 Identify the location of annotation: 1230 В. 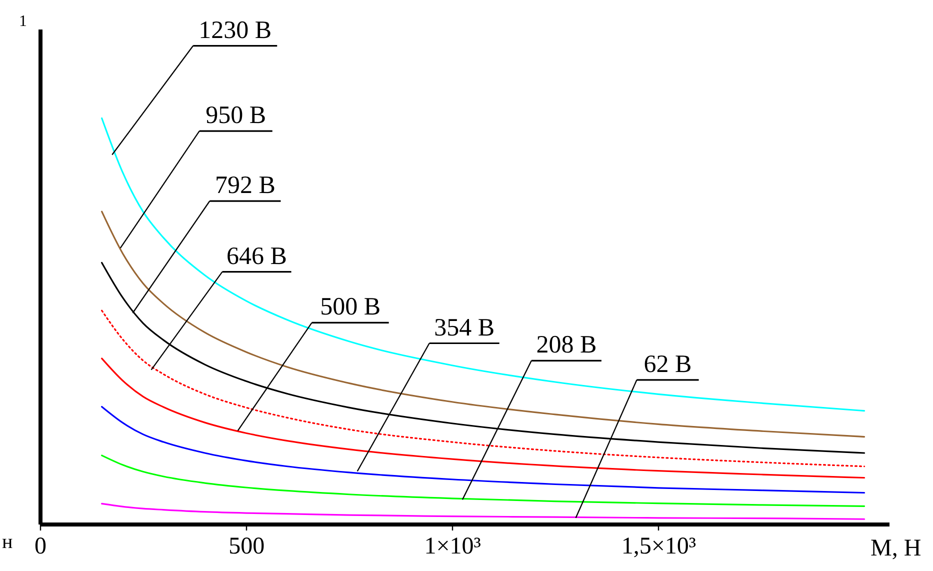
(235, 30).